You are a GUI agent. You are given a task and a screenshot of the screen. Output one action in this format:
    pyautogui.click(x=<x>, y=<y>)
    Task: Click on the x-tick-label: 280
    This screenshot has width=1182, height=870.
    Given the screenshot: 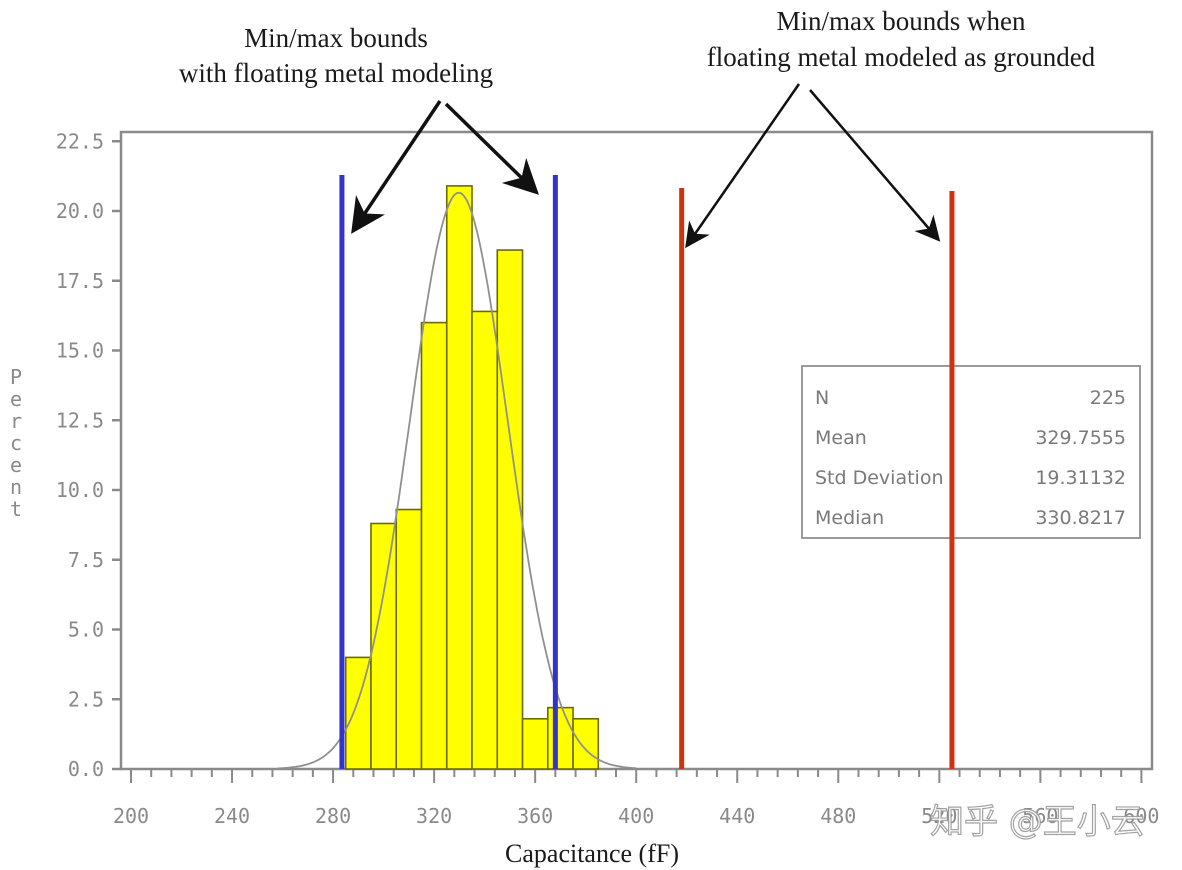 What is the action you would take?
    pyautogui.click(x=333, y=816)
    